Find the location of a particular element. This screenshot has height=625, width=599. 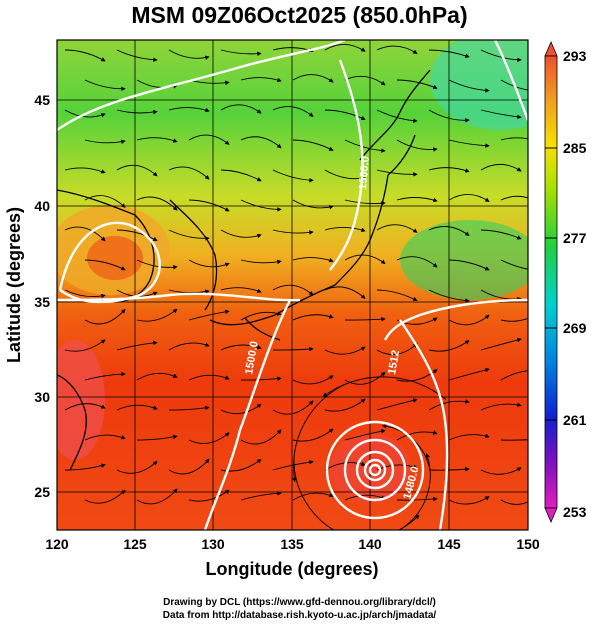

colorbar-tick: 253 is located at coordinates (575, 512).